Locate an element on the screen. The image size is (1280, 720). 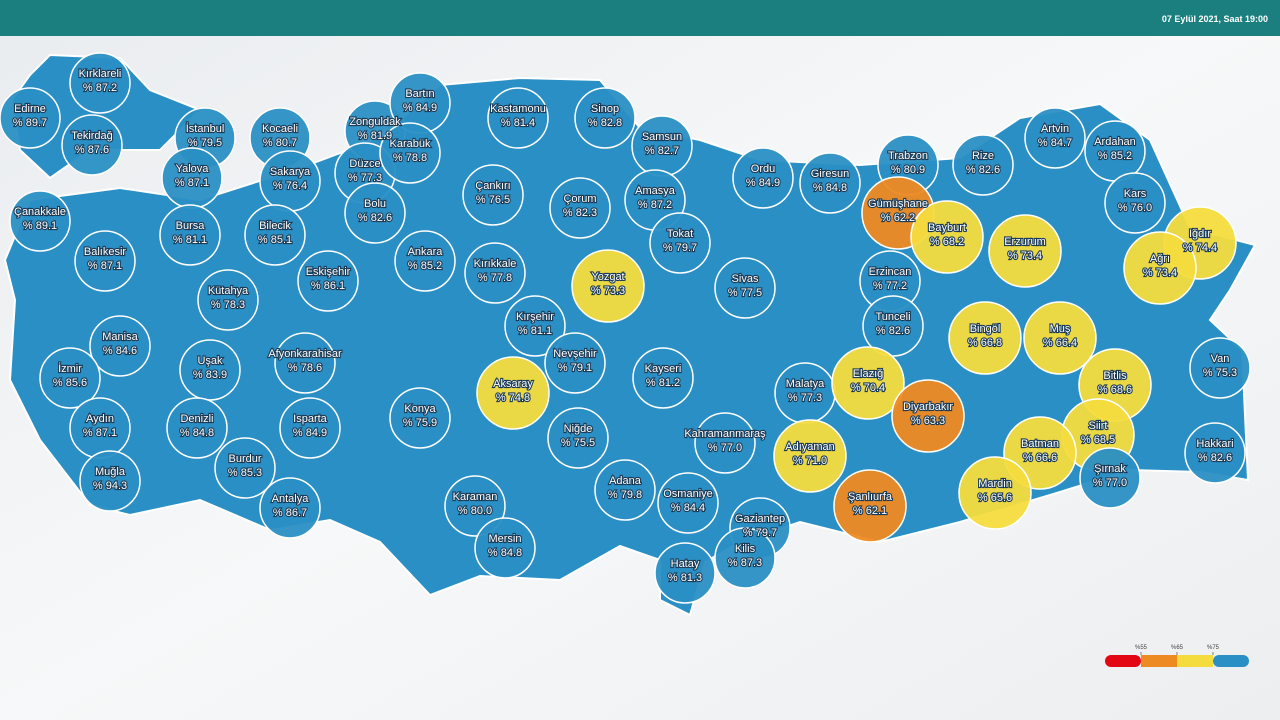
province-value: % 80.7 is located at coordinates (280, 143).